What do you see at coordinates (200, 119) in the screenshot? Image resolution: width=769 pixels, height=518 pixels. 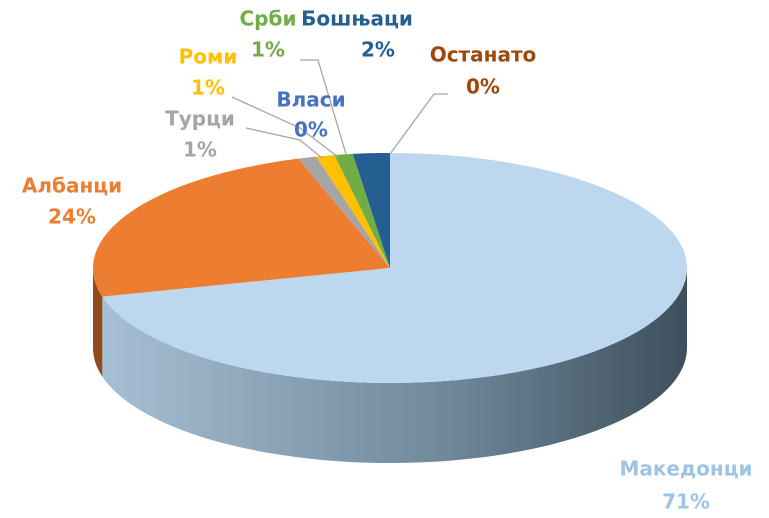 I see `slice-label-name: Турци` at bounding box center [200, 119].